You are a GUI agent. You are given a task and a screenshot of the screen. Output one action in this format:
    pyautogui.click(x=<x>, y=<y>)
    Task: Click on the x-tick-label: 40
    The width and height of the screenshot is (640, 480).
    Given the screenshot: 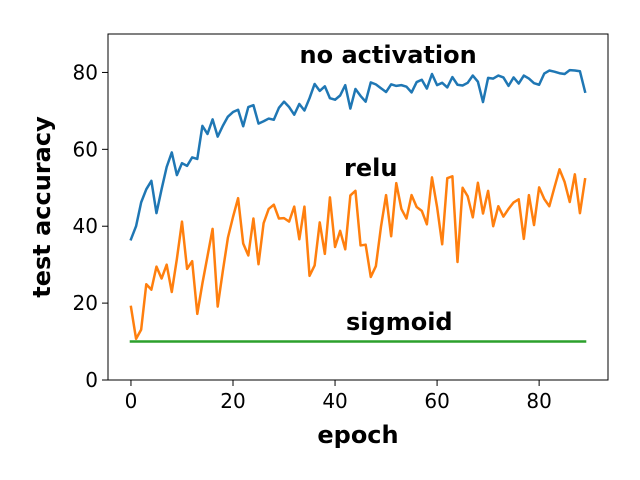 What is the action you would take?
    pyautogui.click(x=334, y=401)
    